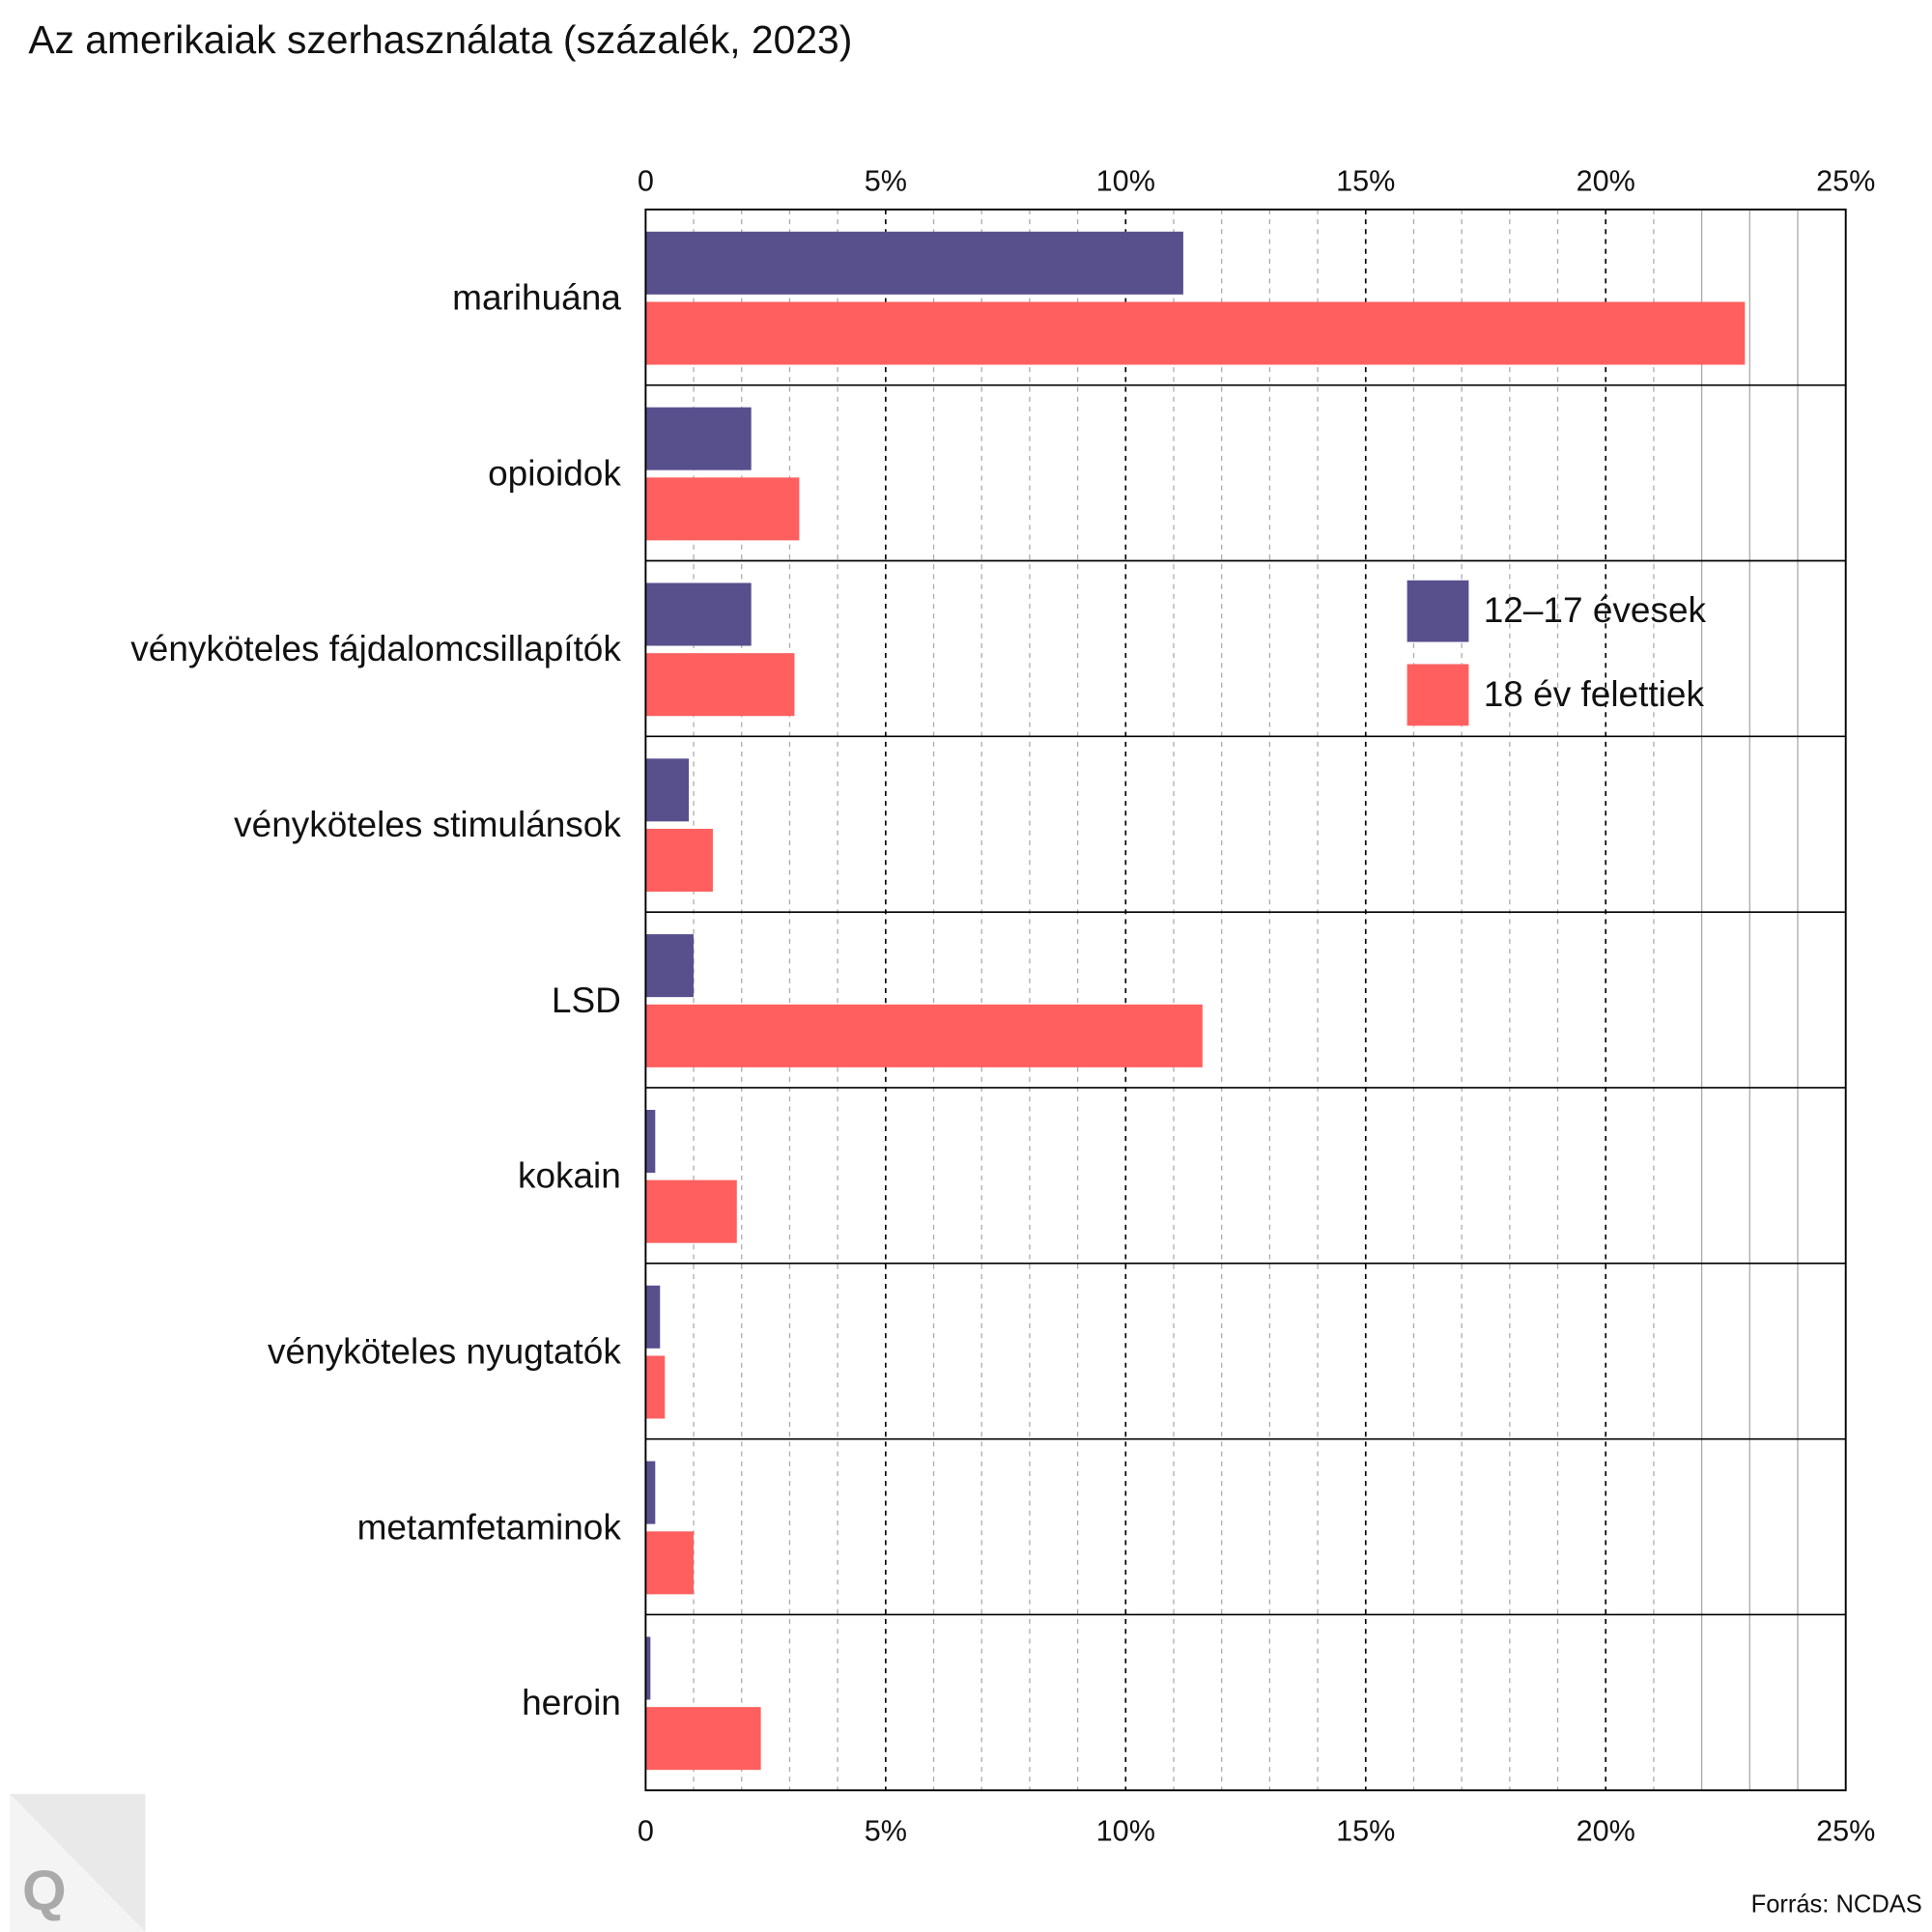  Describe the element at coordinates (1365, 181) in the screenshot. I see `x-tick-label-top: 15%` at that location.